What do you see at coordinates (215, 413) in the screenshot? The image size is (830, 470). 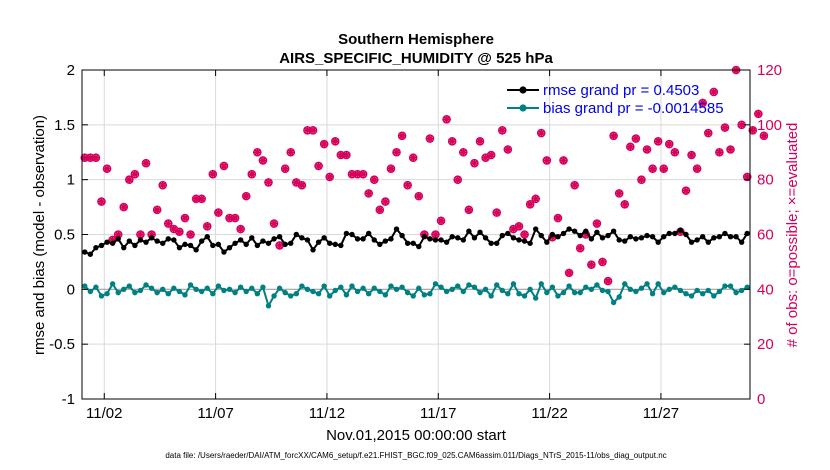 I see `x-tick-label: 11/07` at bounding box center [215, 413].